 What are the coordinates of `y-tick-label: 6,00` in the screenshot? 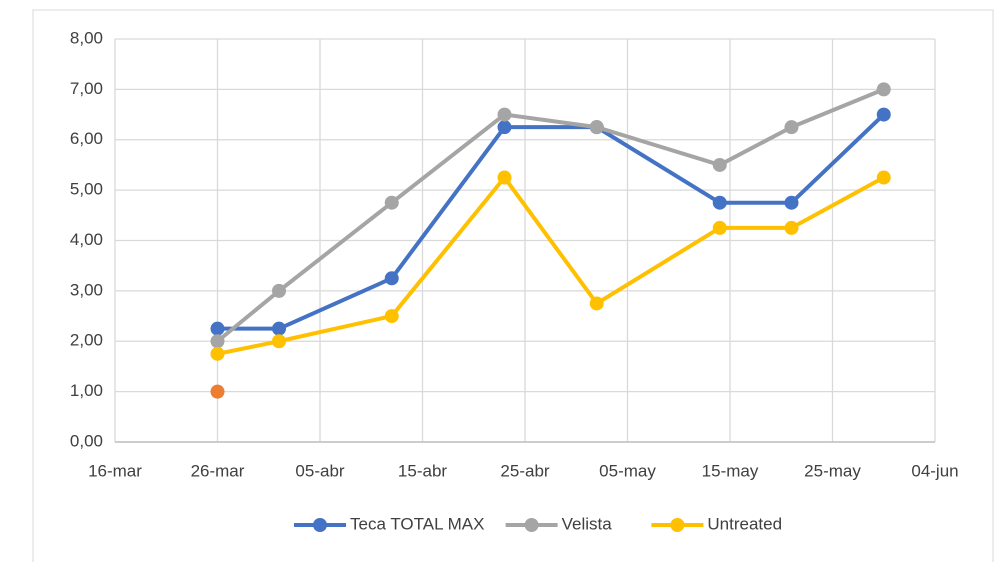 It's located at (86, 138).